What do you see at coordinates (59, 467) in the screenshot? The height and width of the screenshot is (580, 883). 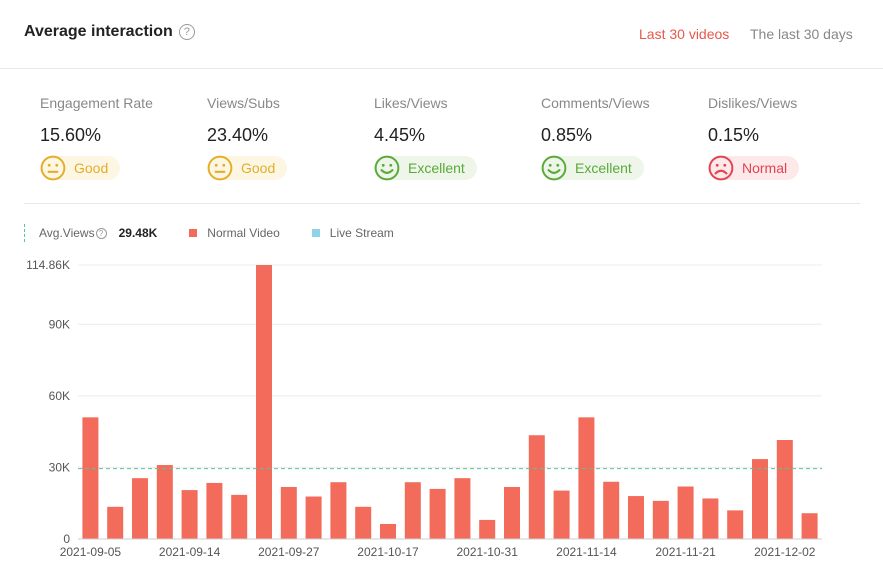 I see `y-tick-label: 30K` at bounding box center [59, 467].